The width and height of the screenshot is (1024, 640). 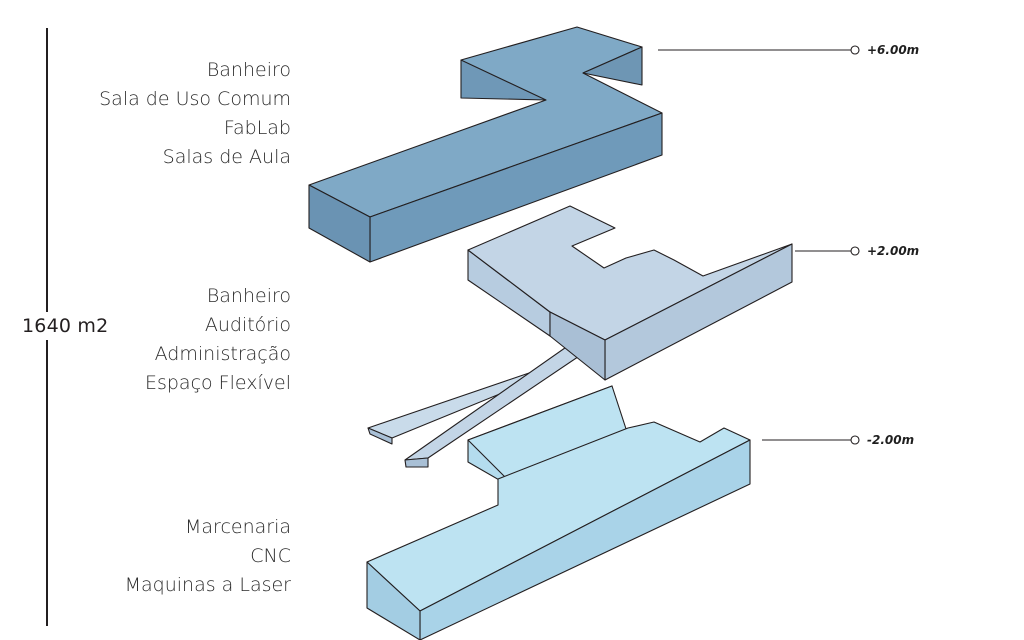 I want to click on room-label: Auditório, so click(x=247, y=325).